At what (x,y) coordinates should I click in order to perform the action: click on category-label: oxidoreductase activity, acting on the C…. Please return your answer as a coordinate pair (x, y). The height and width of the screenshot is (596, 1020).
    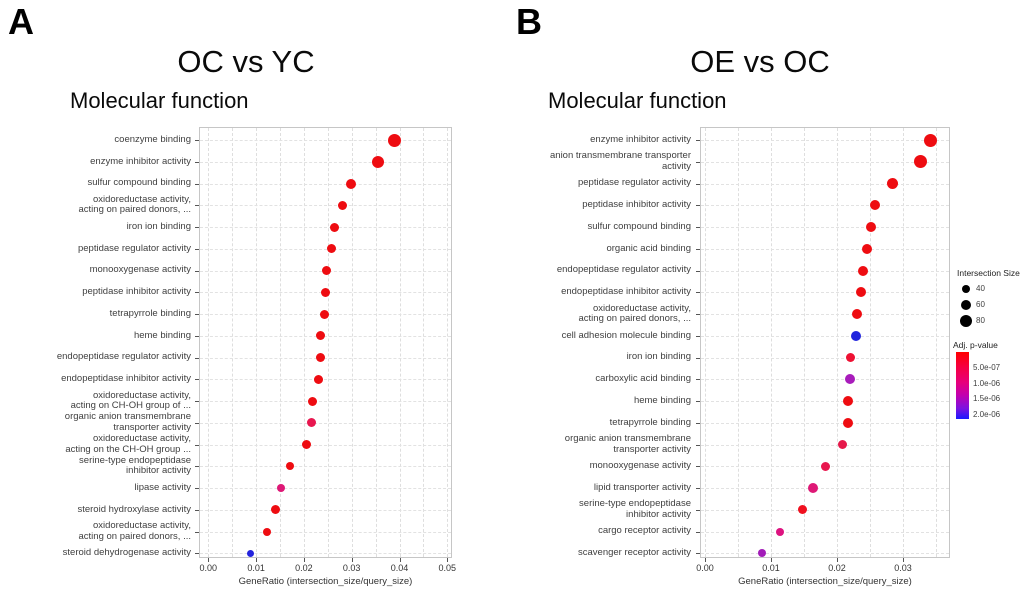
    Looking at the image, I should click on (128, 444).